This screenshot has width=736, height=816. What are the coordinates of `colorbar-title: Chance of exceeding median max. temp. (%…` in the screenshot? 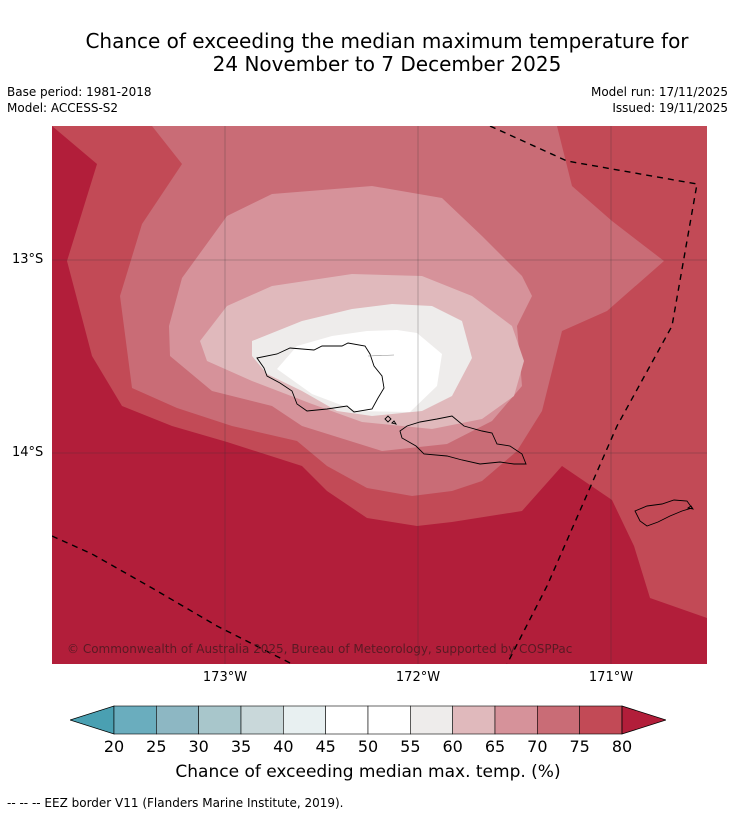 It's located at (368, 772).